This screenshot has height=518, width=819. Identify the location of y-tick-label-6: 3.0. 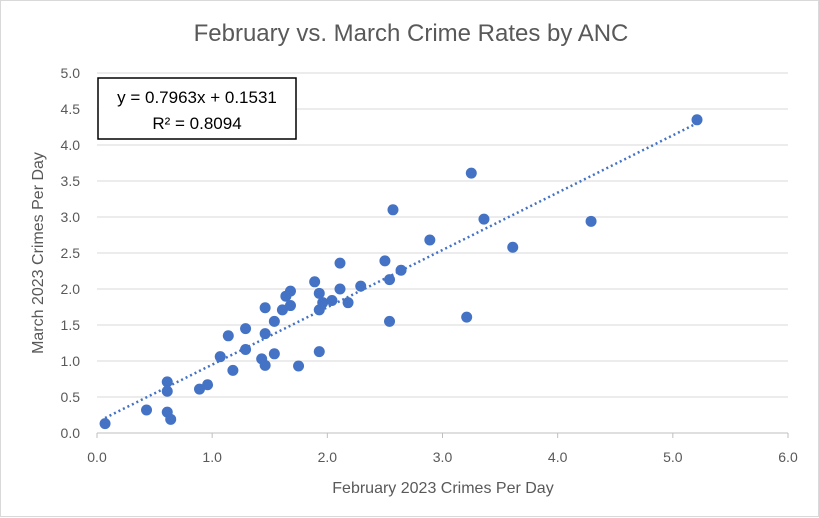
(71, 217).